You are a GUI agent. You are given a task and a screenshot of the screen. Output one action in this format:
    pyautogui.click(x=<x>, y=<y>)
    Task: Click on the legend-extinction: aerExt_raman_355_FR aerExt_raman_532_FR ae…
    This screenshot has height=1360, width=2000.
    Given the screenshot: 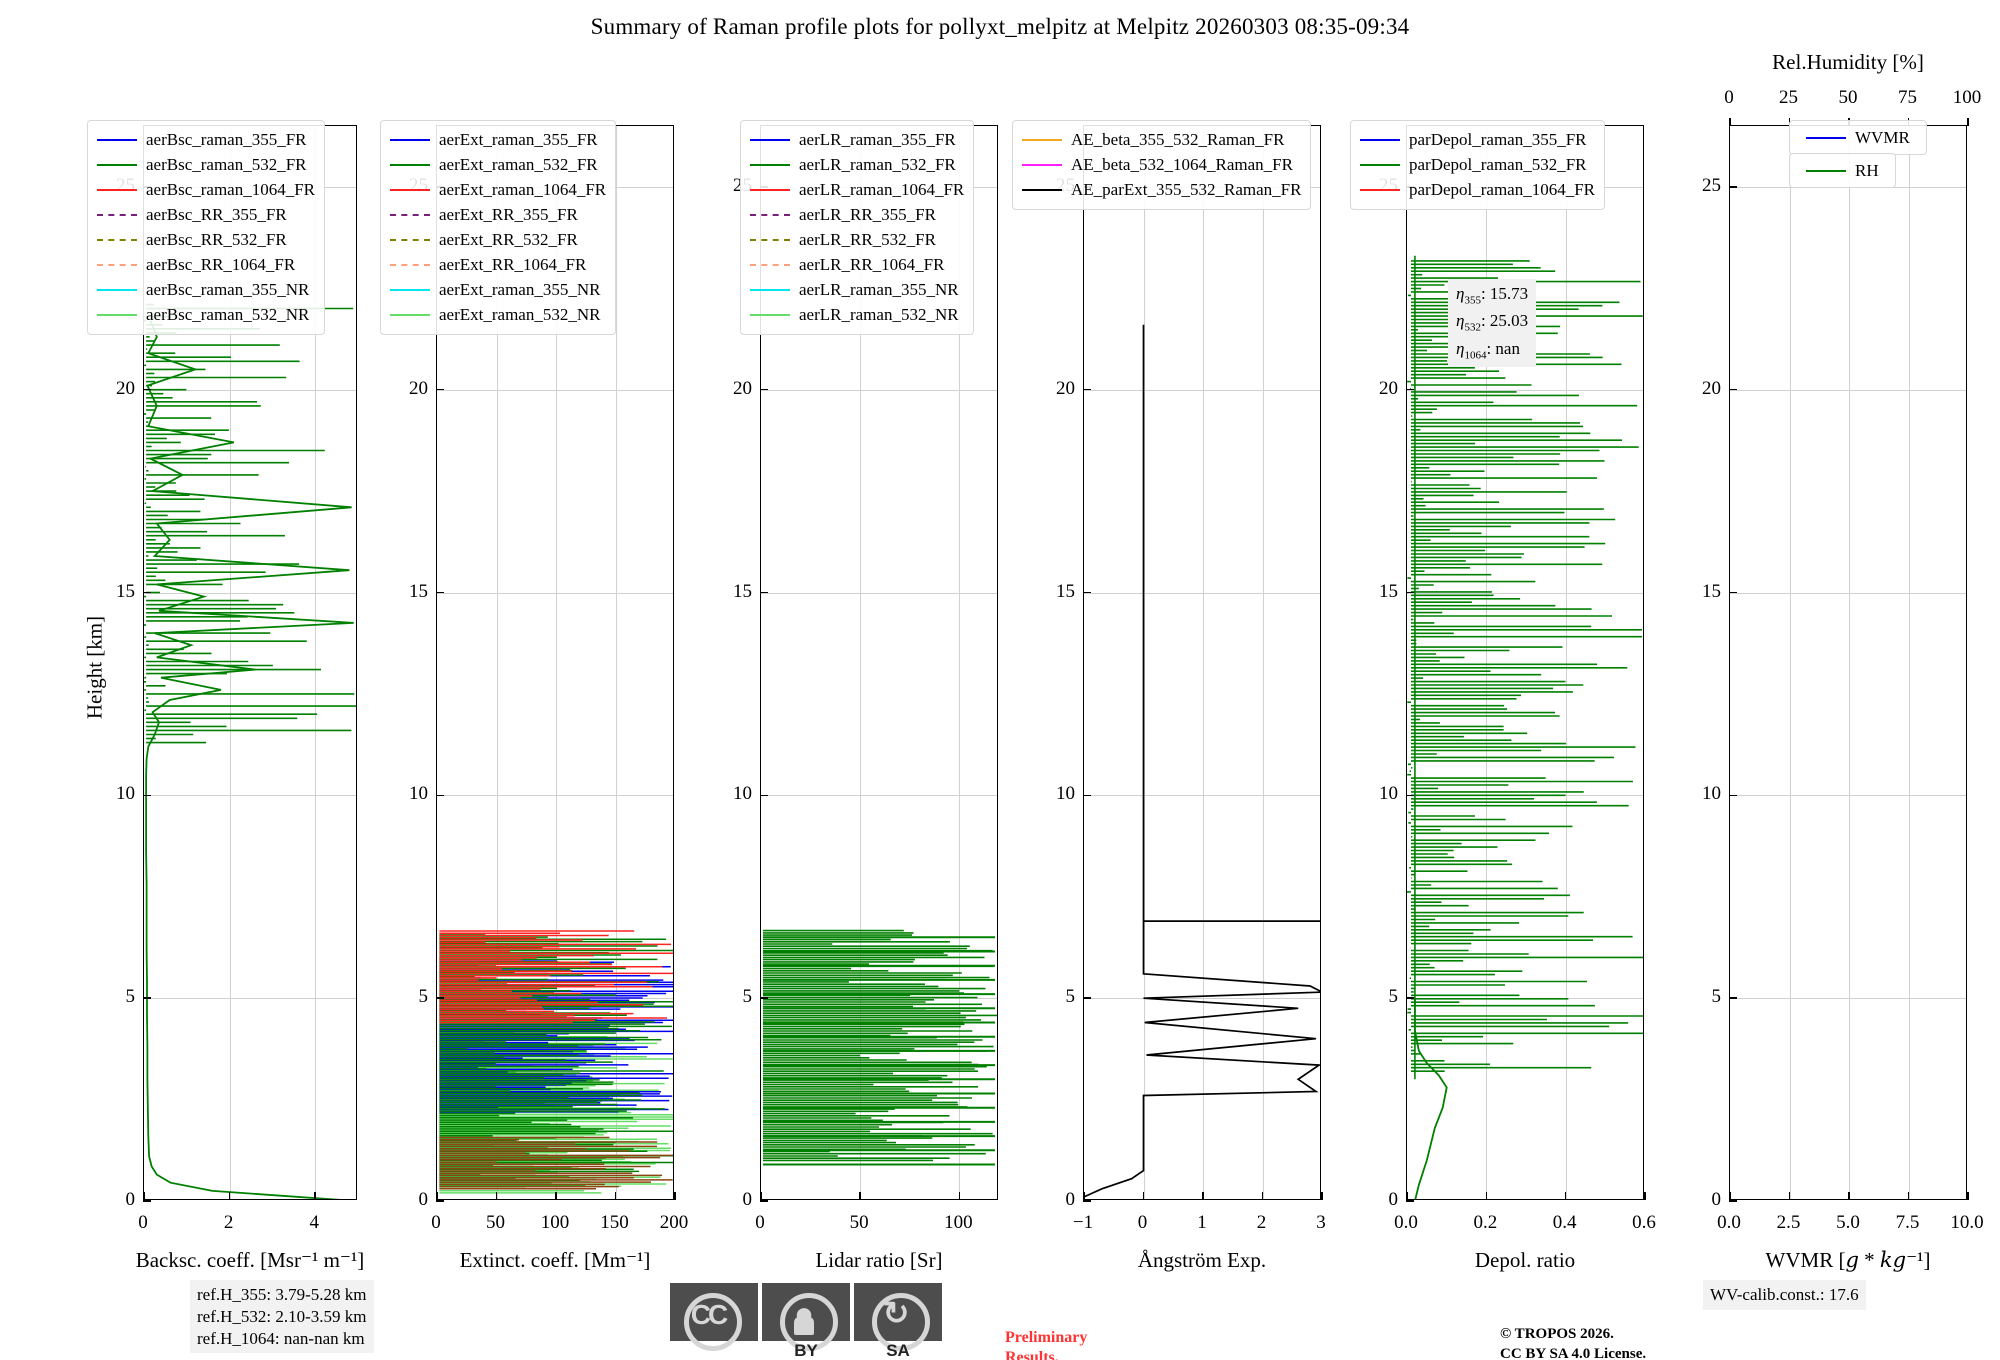 What is the action you would take?
    pyautogui.click(x=498, y=227)
    